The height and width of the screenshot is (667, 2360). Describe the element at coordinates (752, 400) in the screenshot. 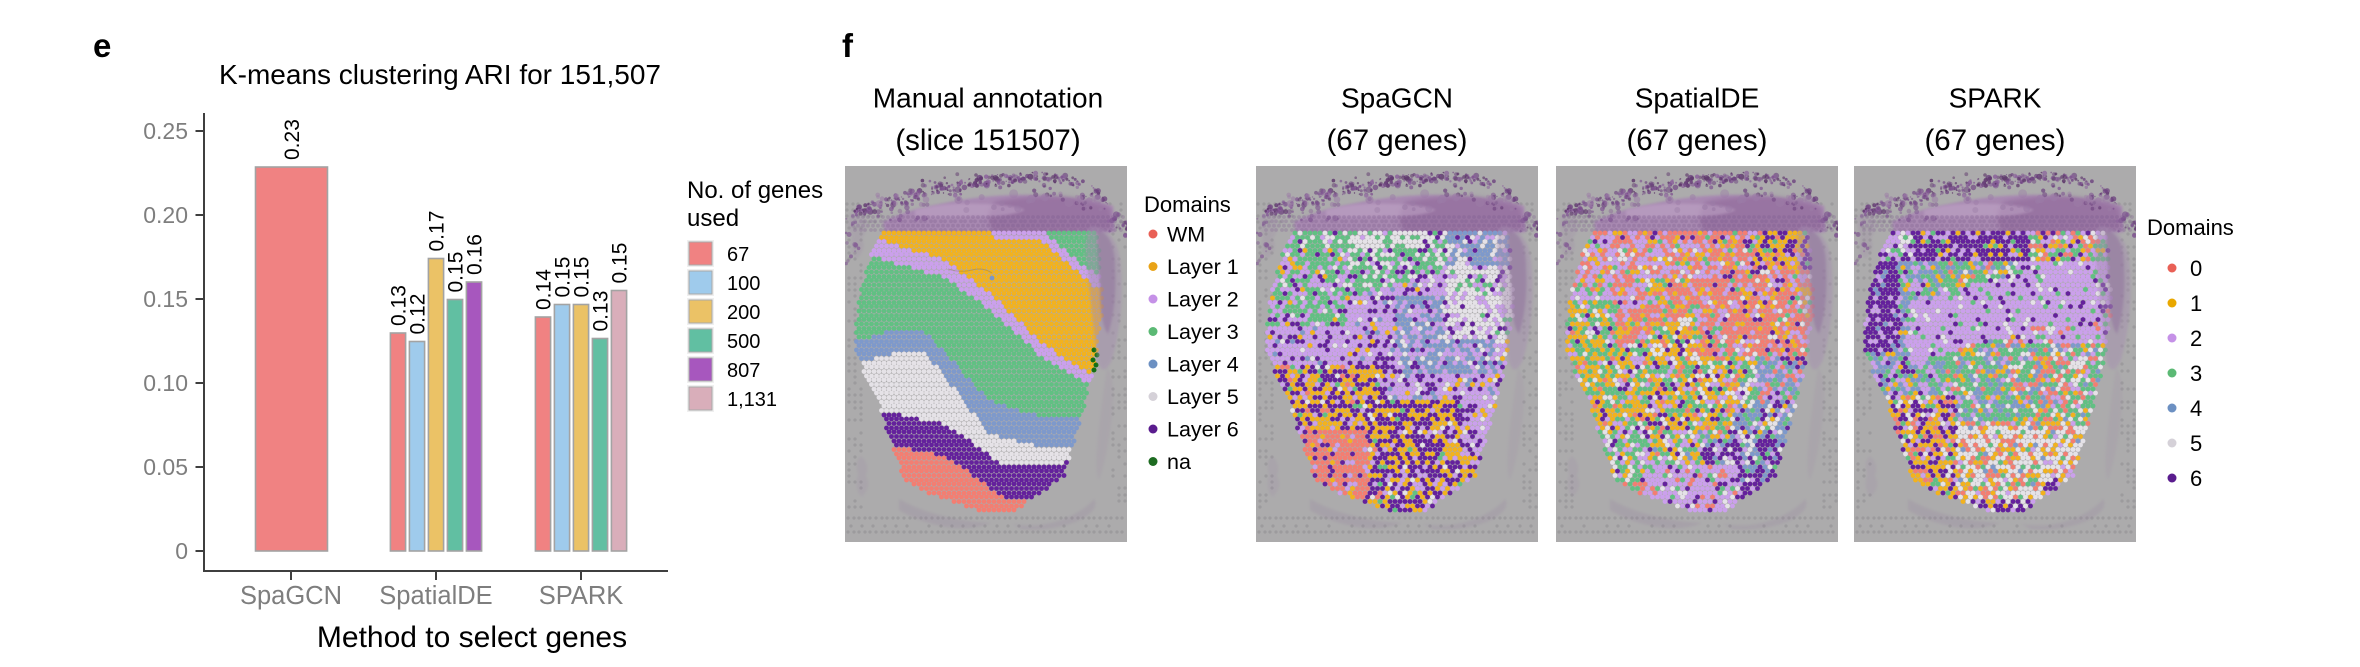

I see `svg-text: 1,131` at that location.